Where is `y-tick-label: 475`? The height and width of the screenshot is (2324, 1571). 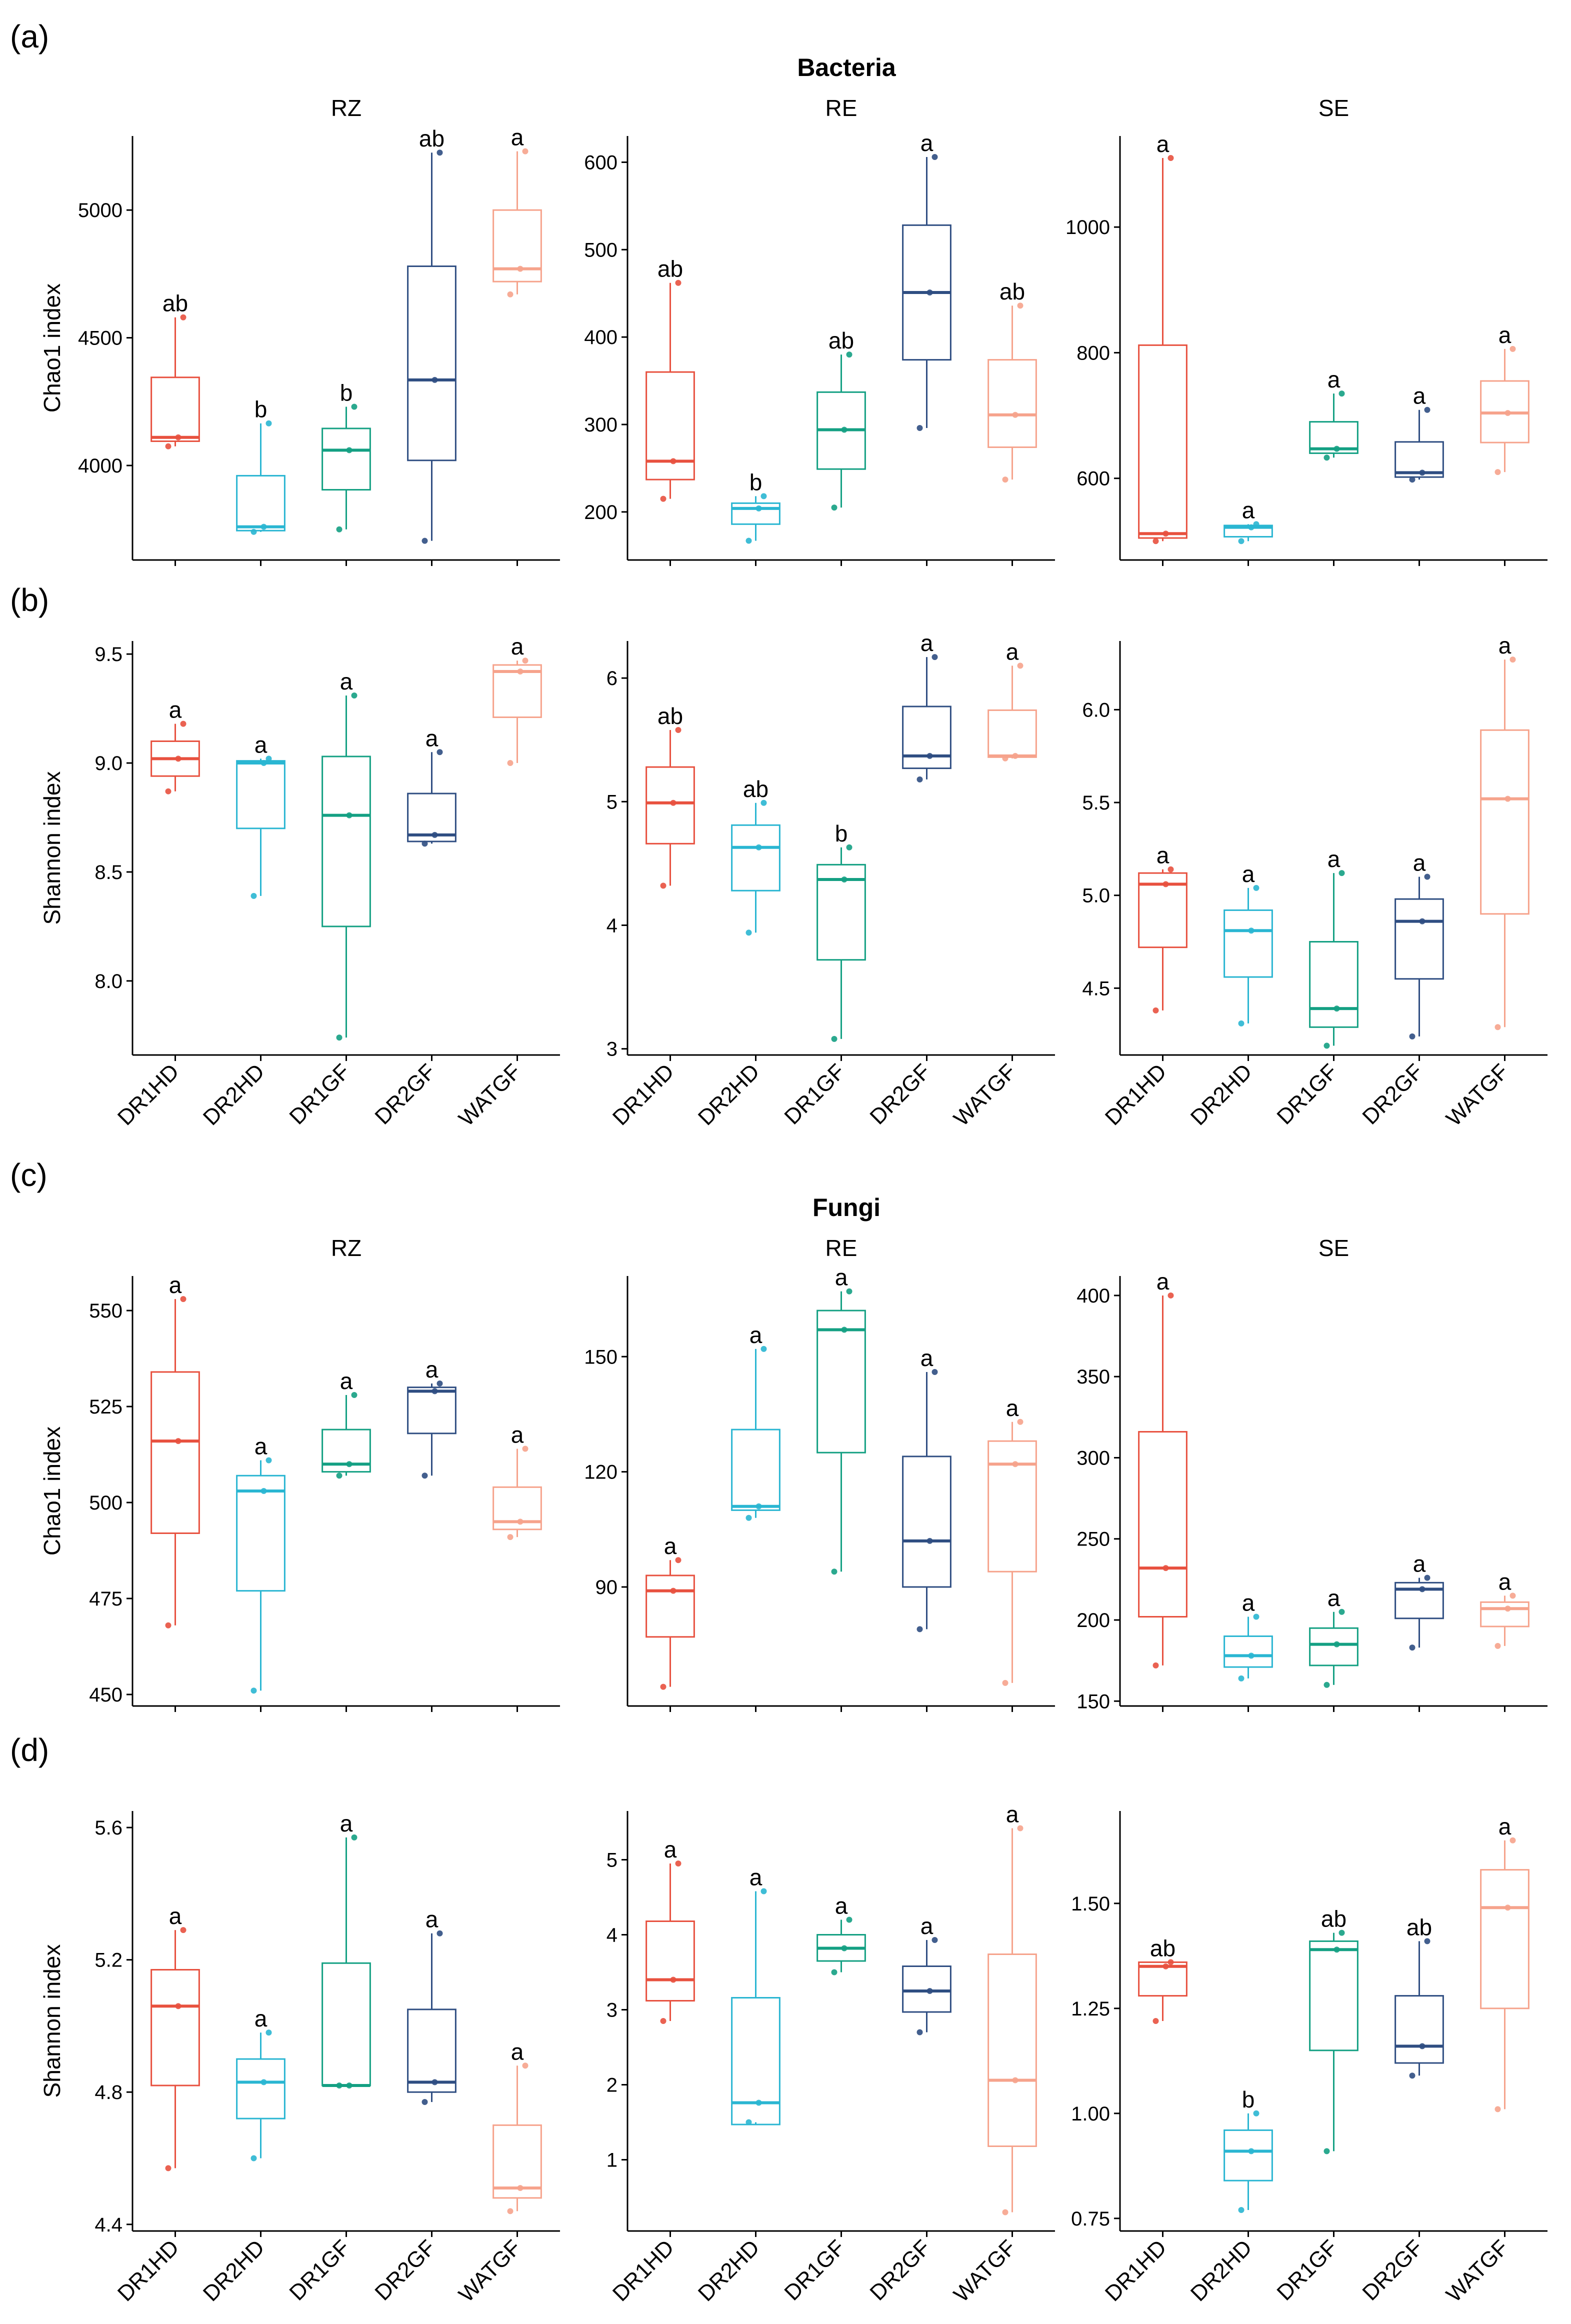
y-tick-label: 475 is located at coordinates (105, 1599).